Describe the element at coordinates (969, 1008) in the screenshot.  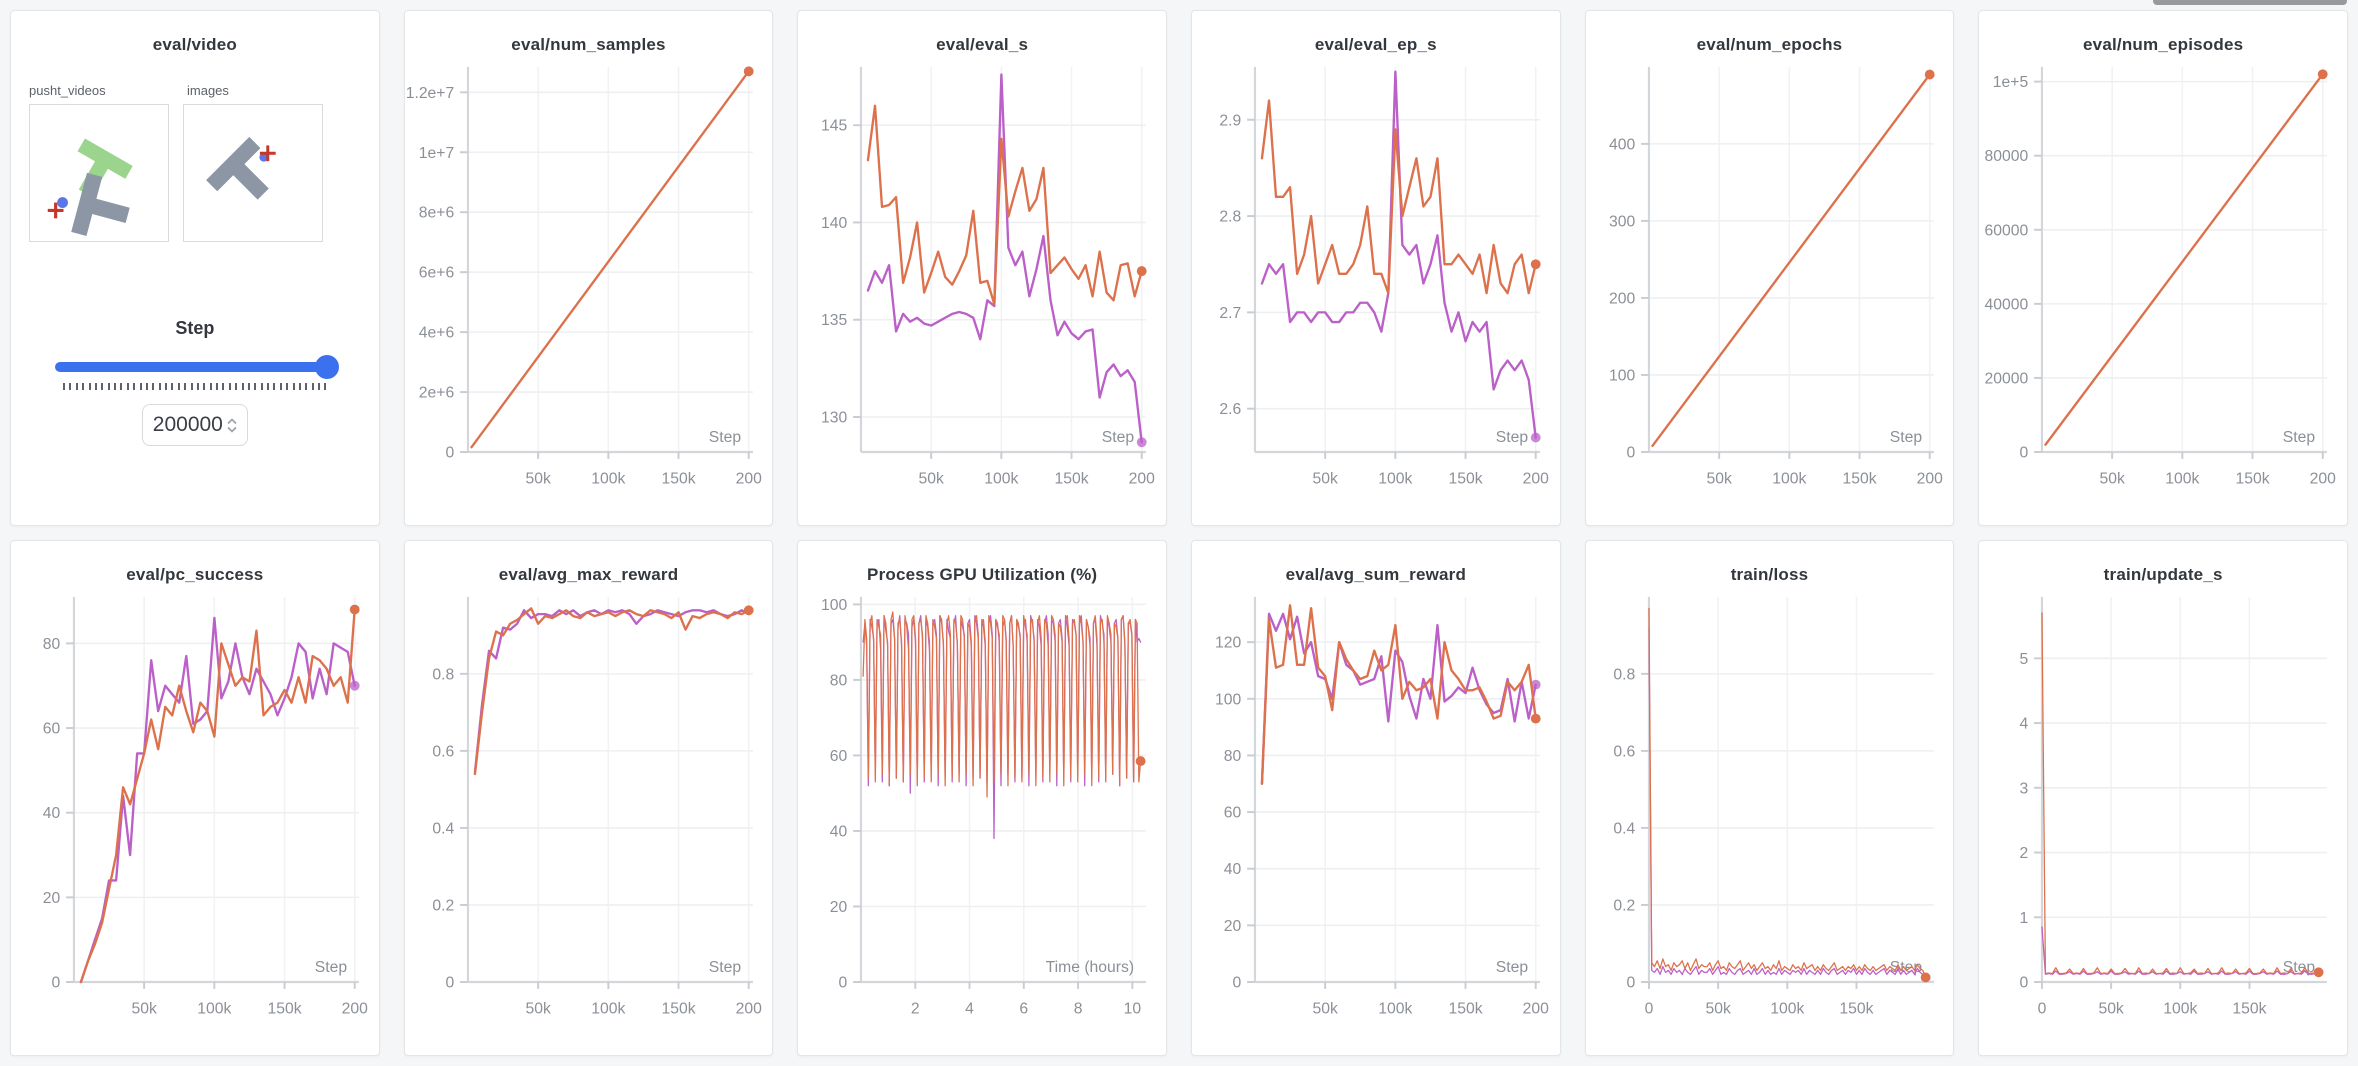
I see `x-tick-label: 4` at that location.